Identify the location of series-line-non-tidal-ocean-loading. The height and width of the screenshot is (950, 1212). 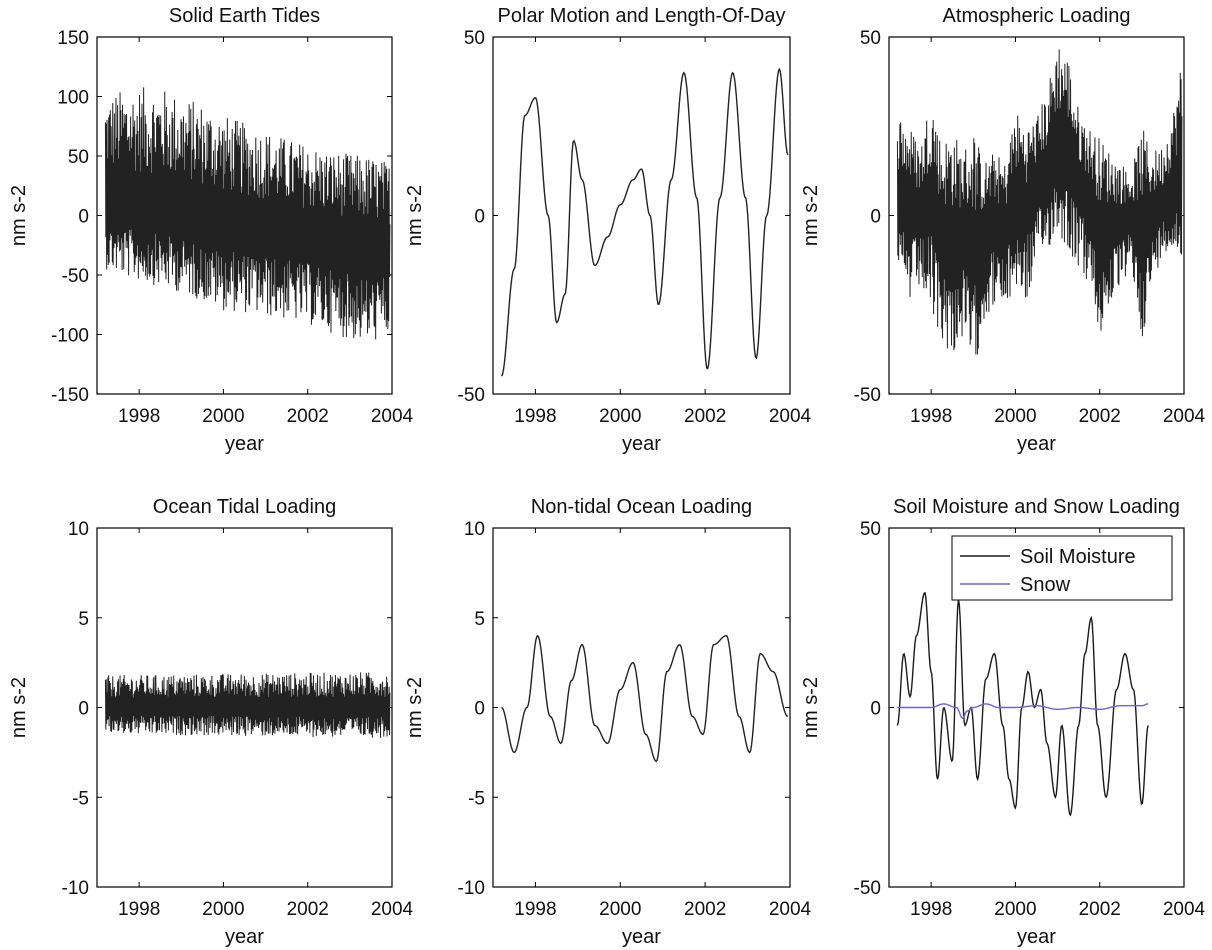
(645, 698).